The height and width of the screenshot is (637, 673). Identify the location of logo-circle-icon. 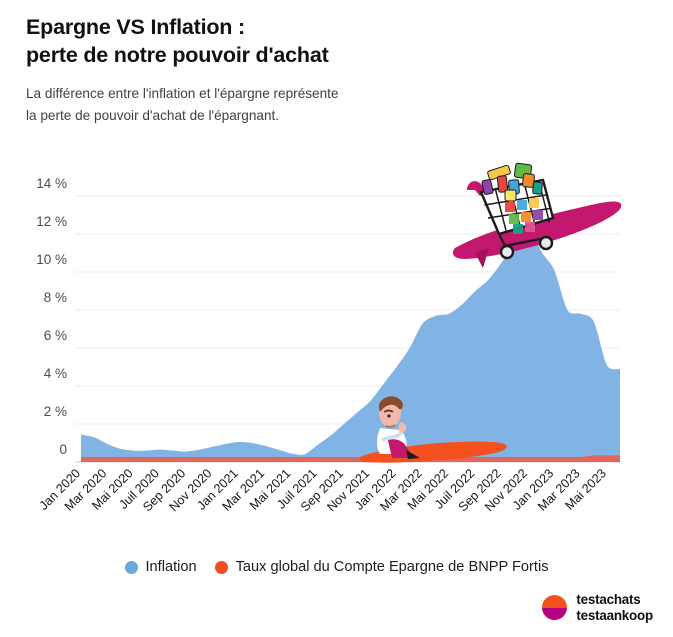
(555, 608).